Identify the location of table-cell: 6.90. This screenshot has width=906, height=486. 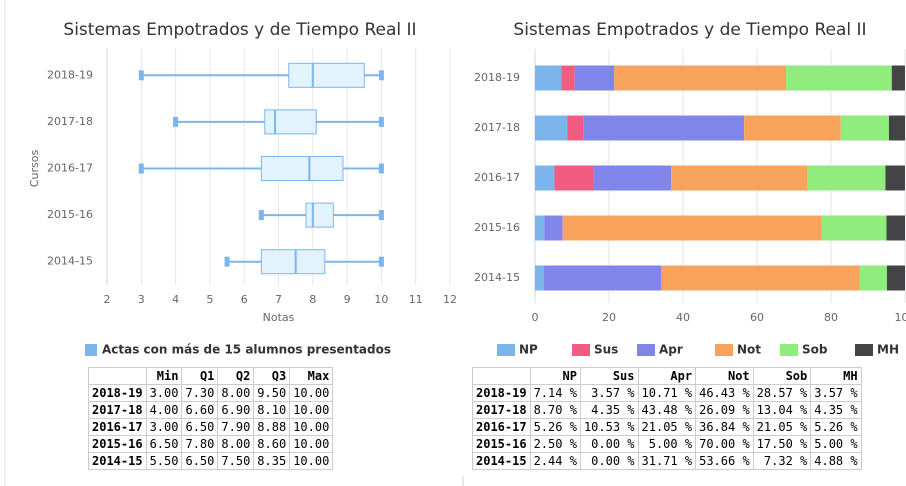
(236, 410).